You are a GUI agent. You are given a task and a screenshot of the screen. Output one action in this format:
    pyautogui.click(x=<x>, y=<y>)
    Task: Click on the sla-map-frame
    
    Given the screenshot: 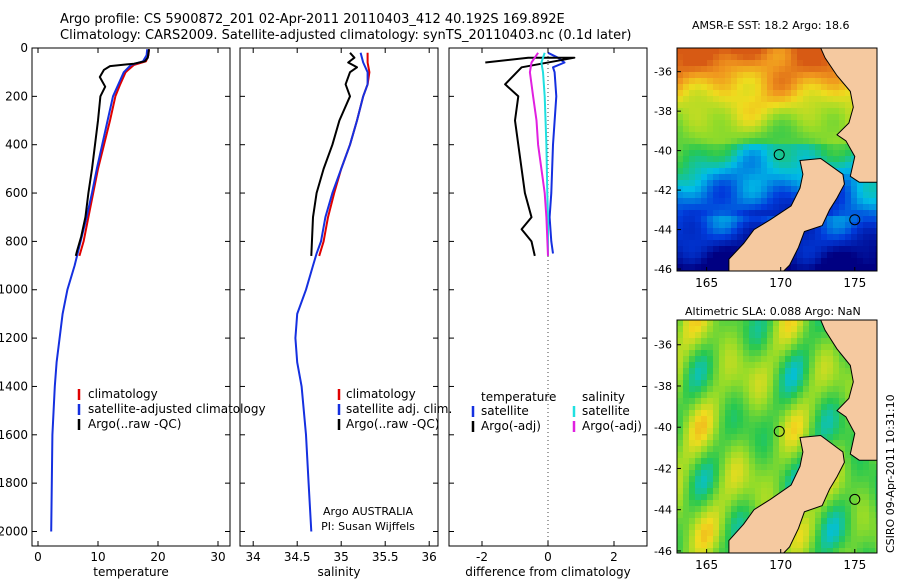 What is the action you would take?
    pyautogui.click(x=777, y=436)
    